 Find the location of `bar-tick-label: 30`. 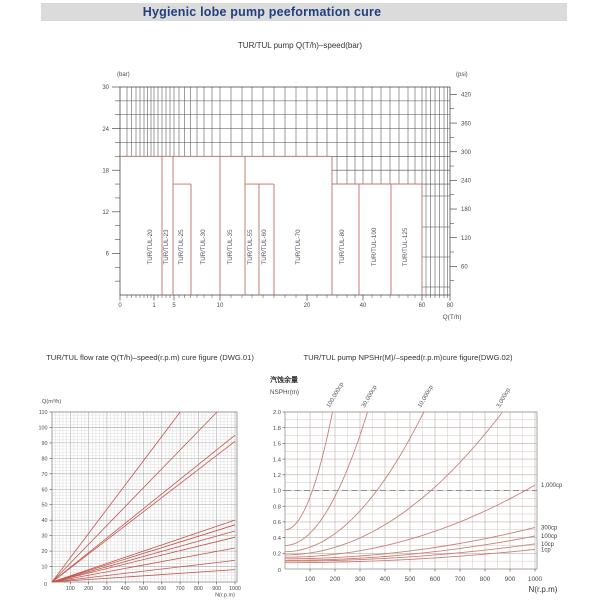

bar-tick-label: 30 is located at coordinates (105, 88).